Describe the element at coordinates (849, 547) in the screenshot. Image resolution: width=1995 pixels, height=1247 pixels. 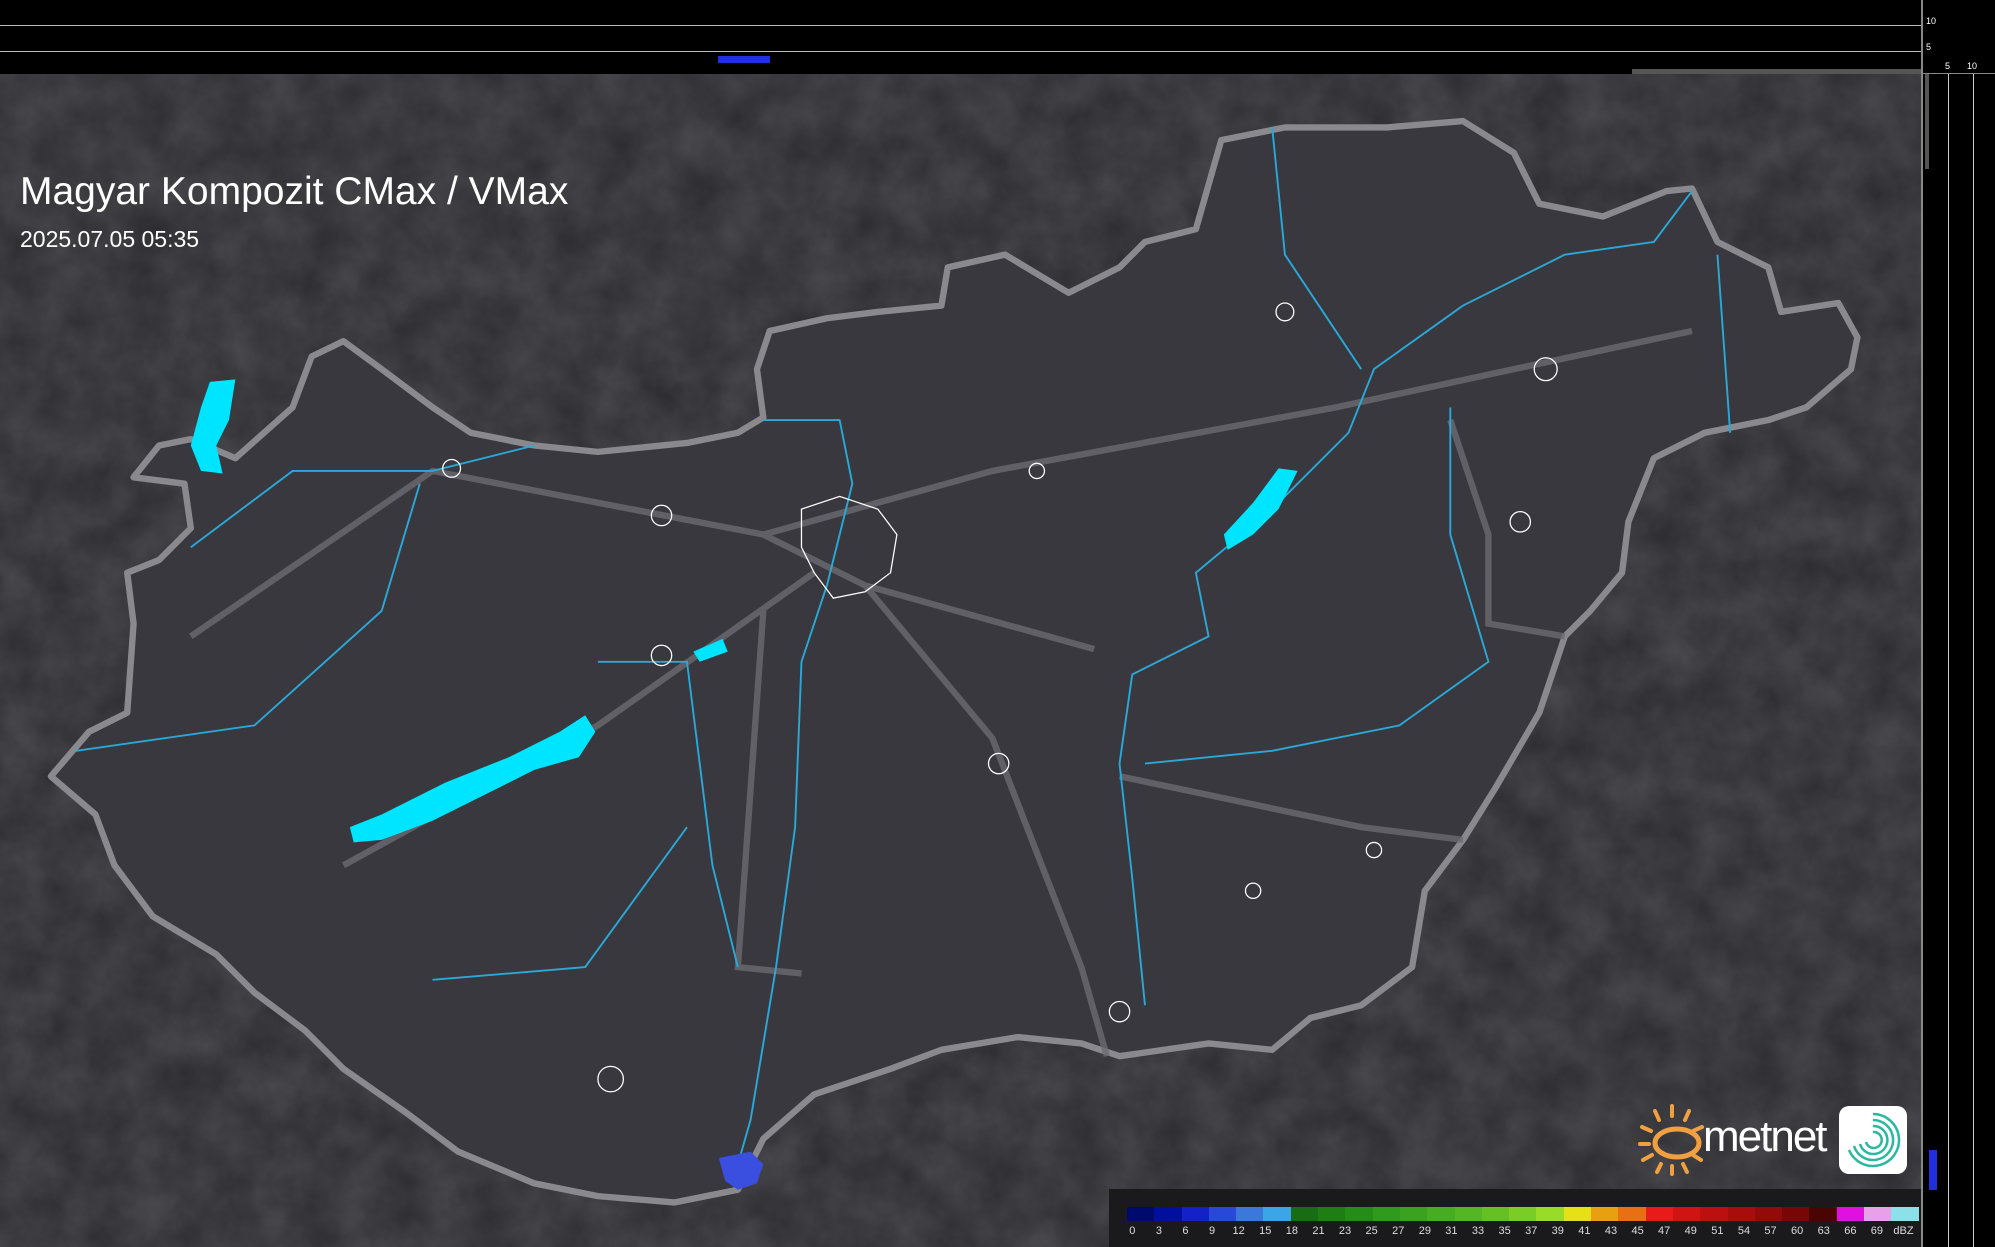
I see `budapest-outline` at that location.